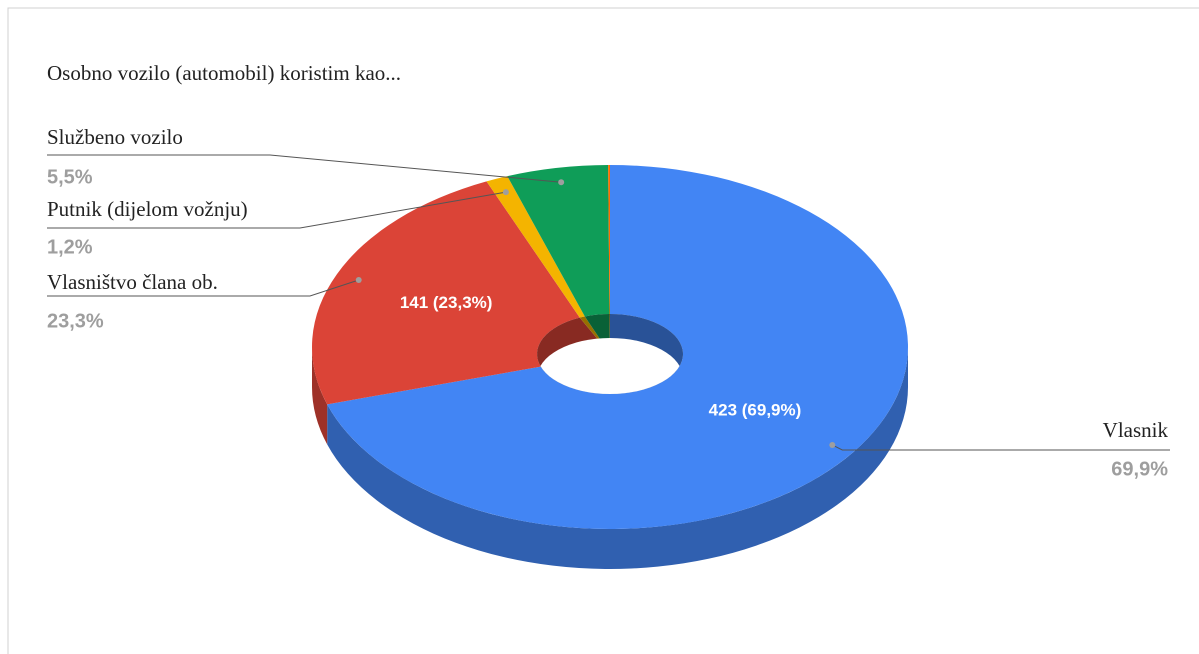 The width and height of the screenshot is (1199, 654). What do you see at coordinates (755, 409) in the screenshot?
I see `slice-label: 423 (69,9%)` at bounding box center [755, 409].